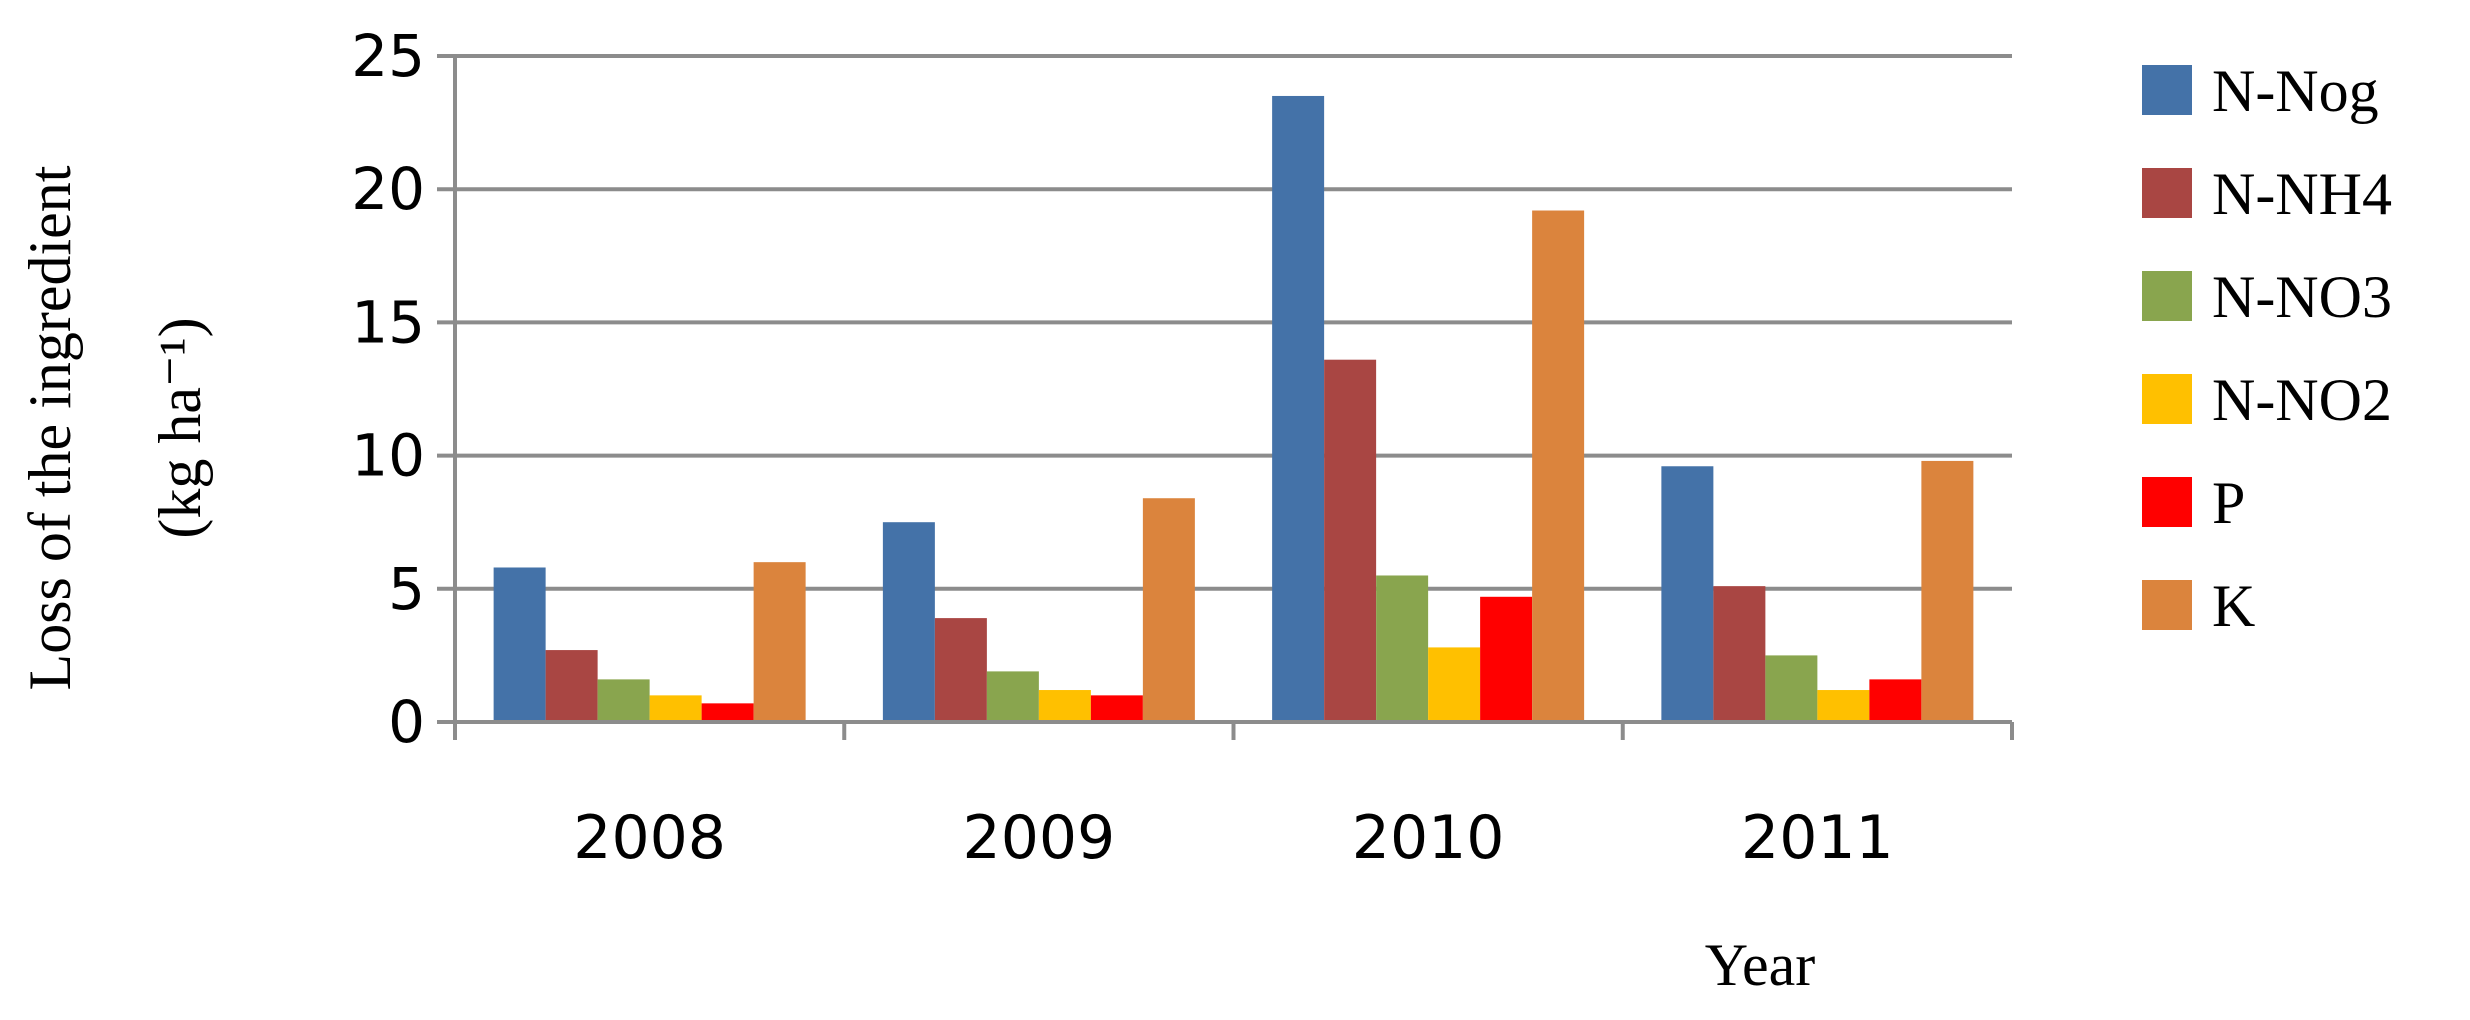  I want to click on bar-n-no2-2009, so click(1064, 706).